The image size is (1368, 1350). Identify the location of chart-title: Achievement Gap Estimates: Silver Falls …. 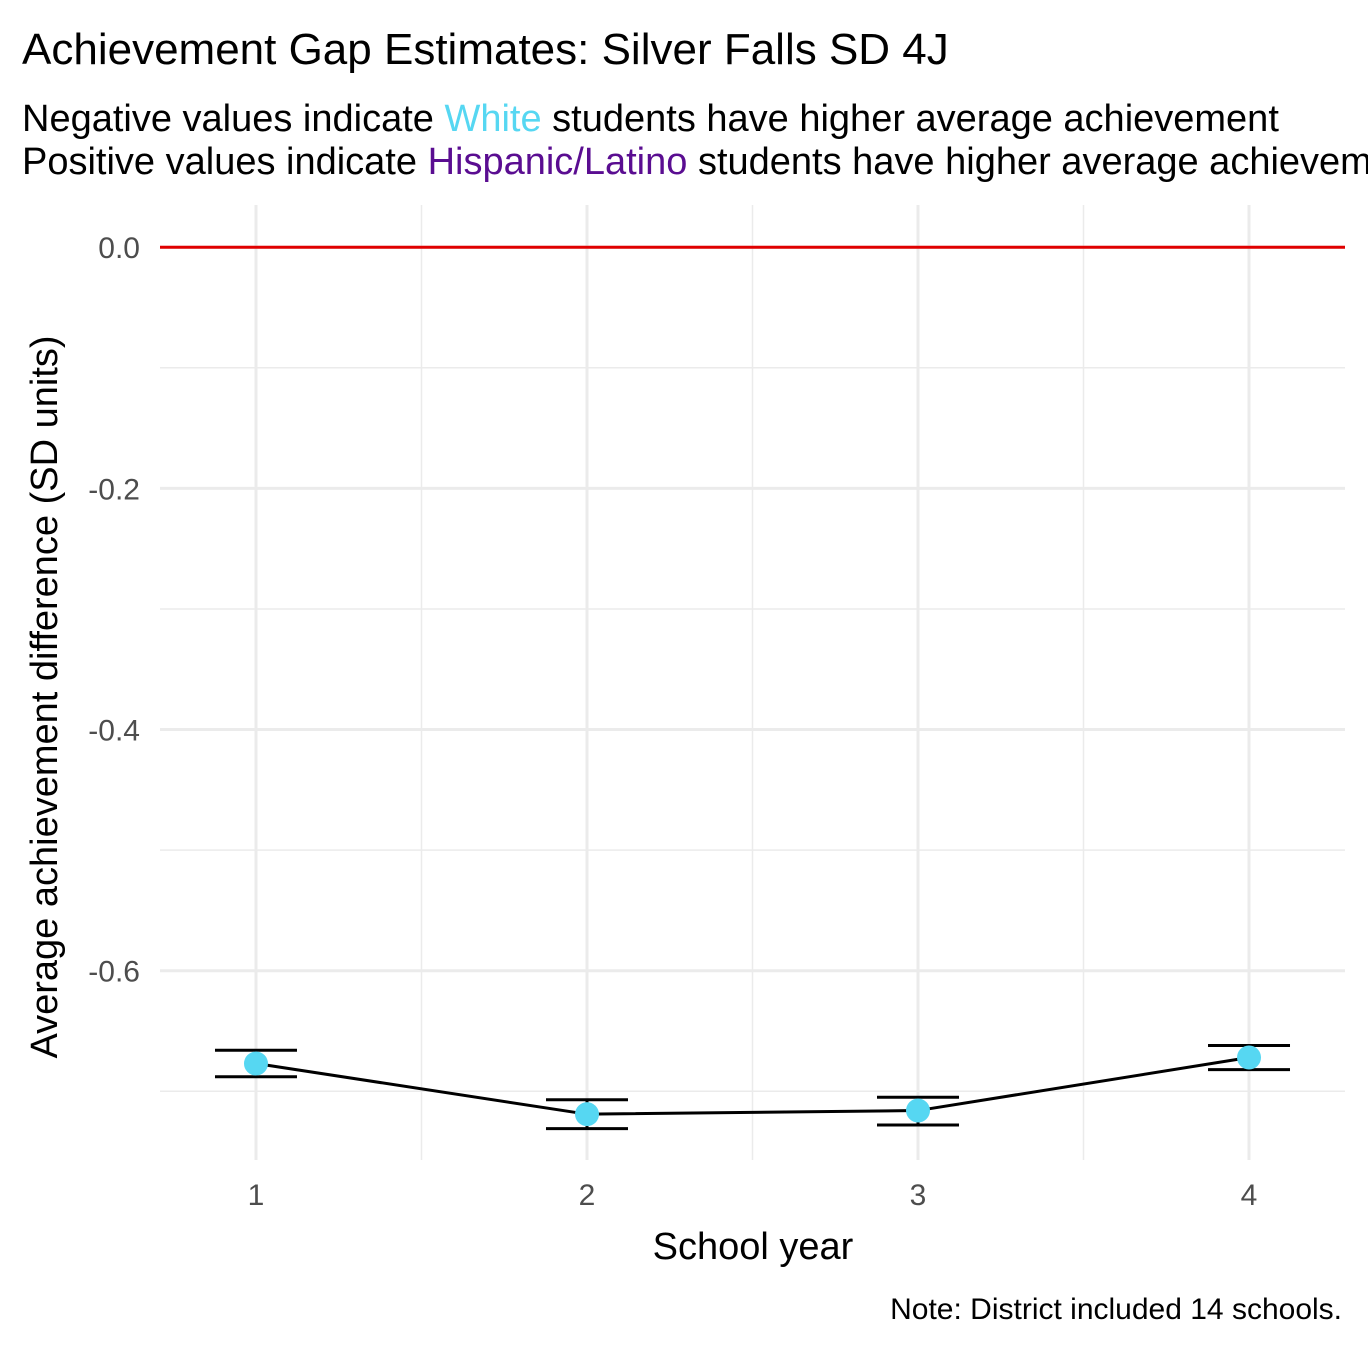
(485, 49).